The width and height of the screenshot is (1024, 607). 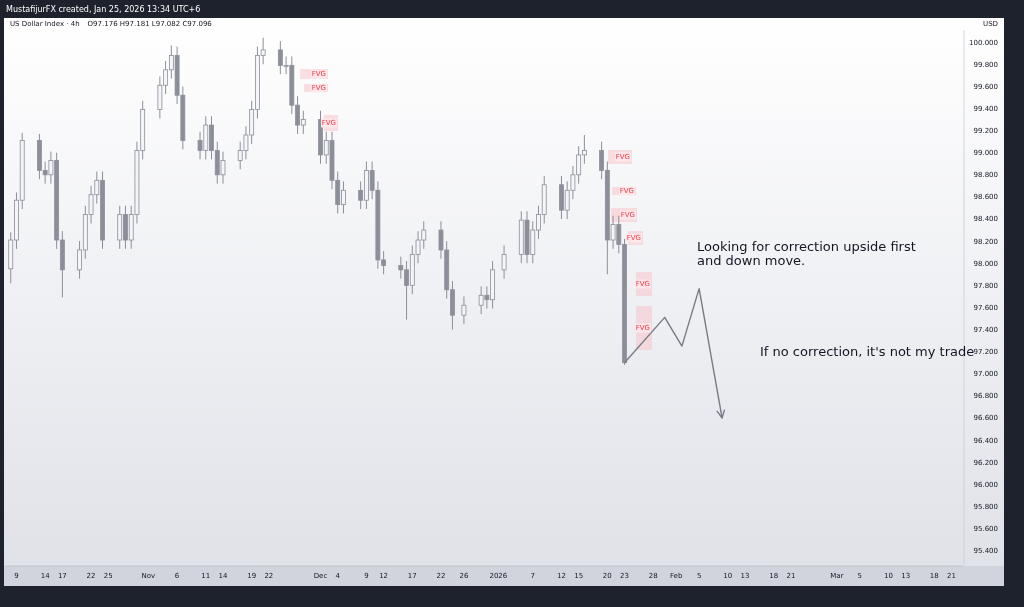 I want to click on annotation: Looking for correction upside first and down move., so click(x=806, y=253).